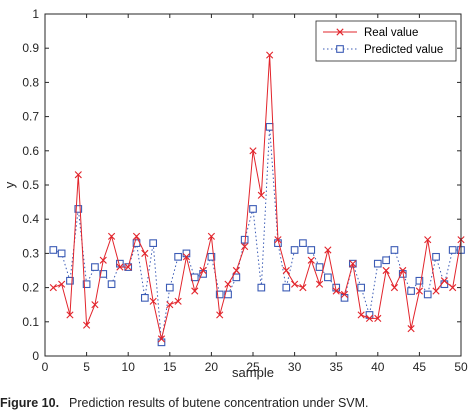 The height and width of the screenshot is (410, 474). What do you see at coordinates (212, 367) in the screenshot?
I see `x-tick-label-4: 20` at bounding box center [212, 367].